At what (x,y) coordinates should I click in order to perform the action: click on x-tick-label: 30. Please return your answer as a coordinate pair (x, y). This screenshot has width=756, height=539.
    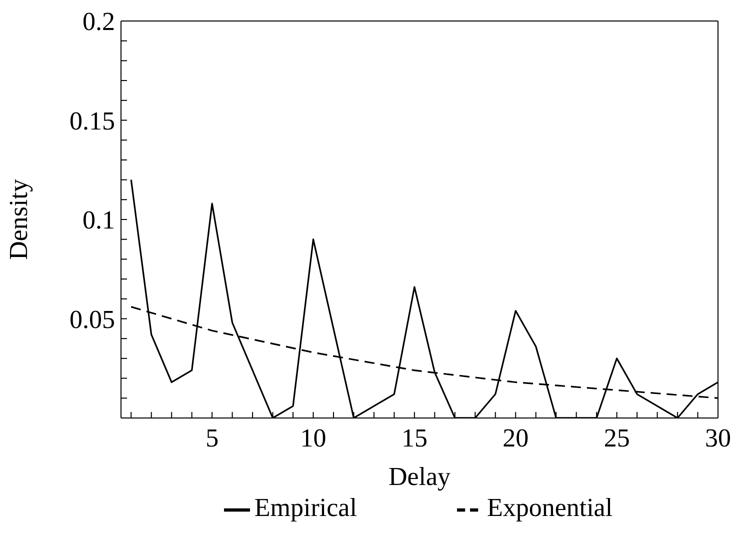
    Looking at the image, I should click on (718, 437).